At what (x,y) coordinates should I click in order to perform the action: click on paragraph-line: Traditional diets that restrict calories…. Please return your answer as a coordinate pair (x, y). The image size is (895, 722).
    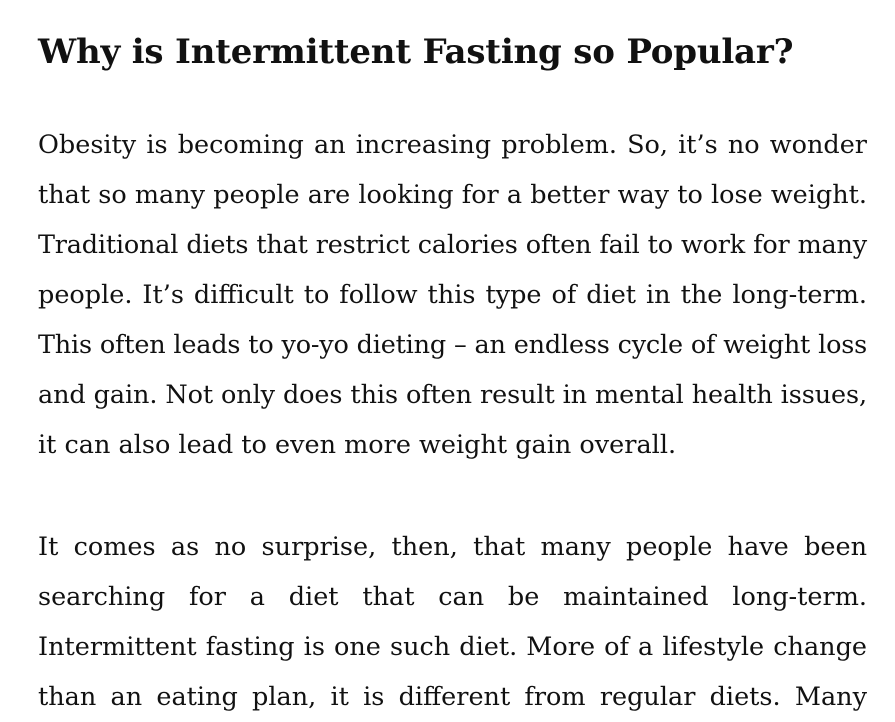
    Looking at the image, I should click on (452, 245).